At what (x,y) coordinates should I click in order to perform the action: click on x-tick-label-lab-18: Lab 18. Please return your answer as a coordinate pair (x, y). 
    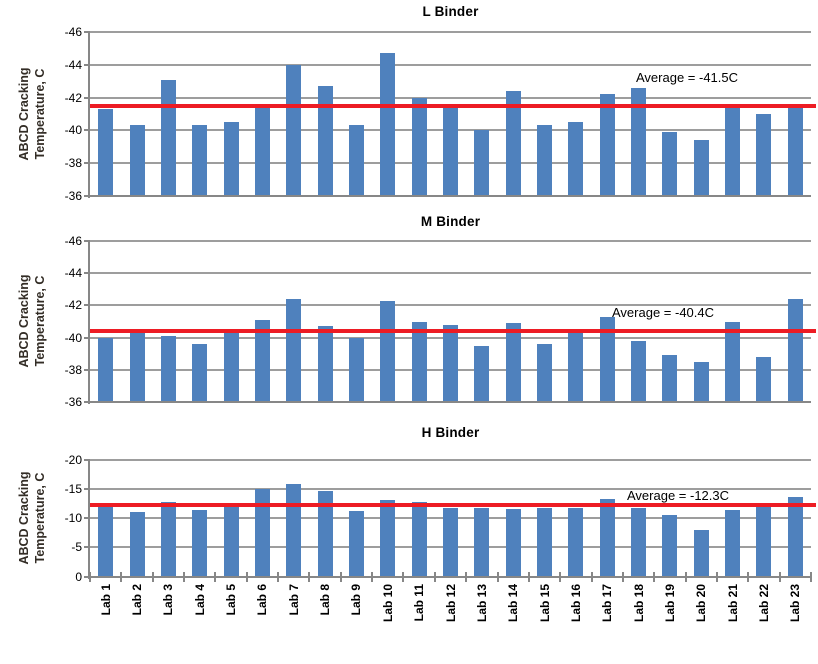
    Looking at the image, I should click on (638, 603).